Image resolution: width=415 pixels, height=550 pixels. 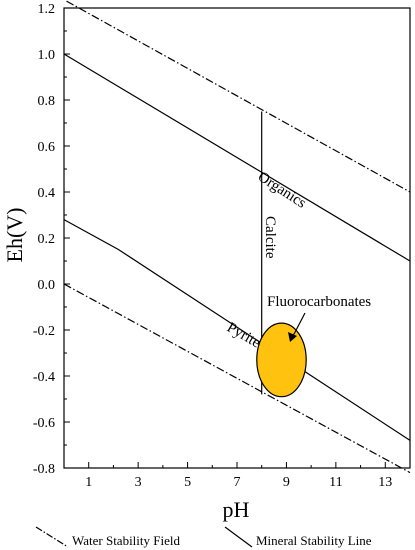 I want to click on y-tick-label: -0.8, so click(x=44, y=469).